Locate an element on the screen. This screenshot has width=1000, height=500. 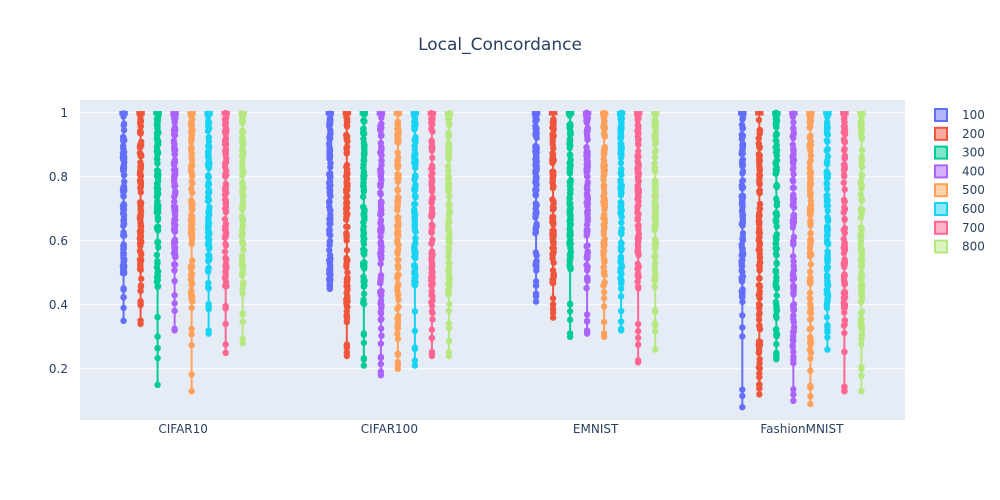
legend-item: 200 is located at coordinates (959, 133).